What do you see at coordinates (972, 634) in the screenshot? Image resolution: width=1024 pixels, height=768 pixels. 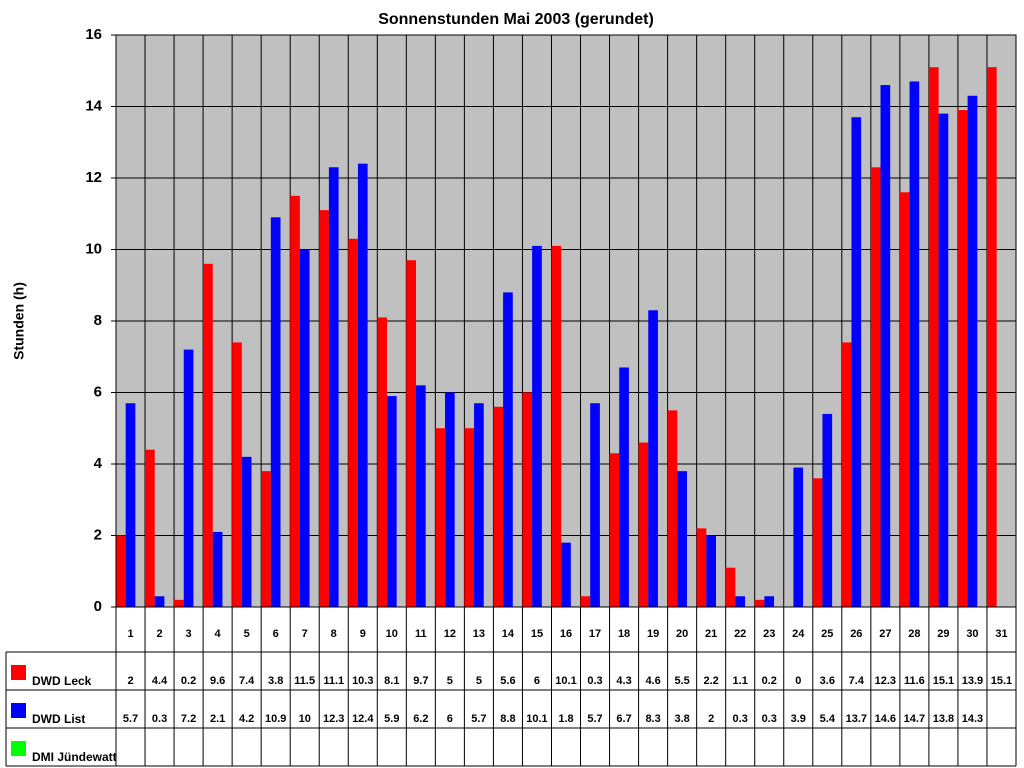 I see `x-tick-label: 30` at bounding box center [972, 634].